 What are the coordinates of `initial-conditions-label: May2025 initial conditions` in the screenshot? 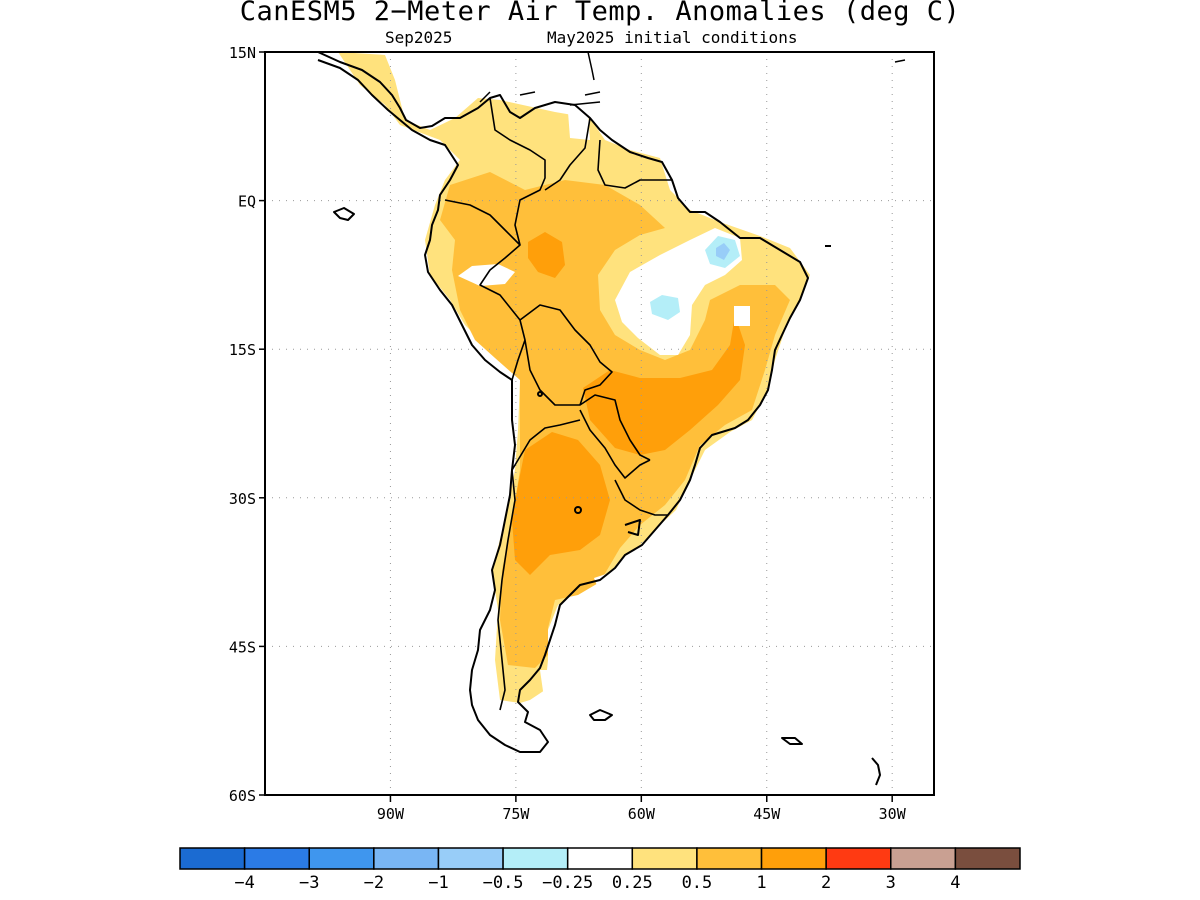 It's located at (672, 37).